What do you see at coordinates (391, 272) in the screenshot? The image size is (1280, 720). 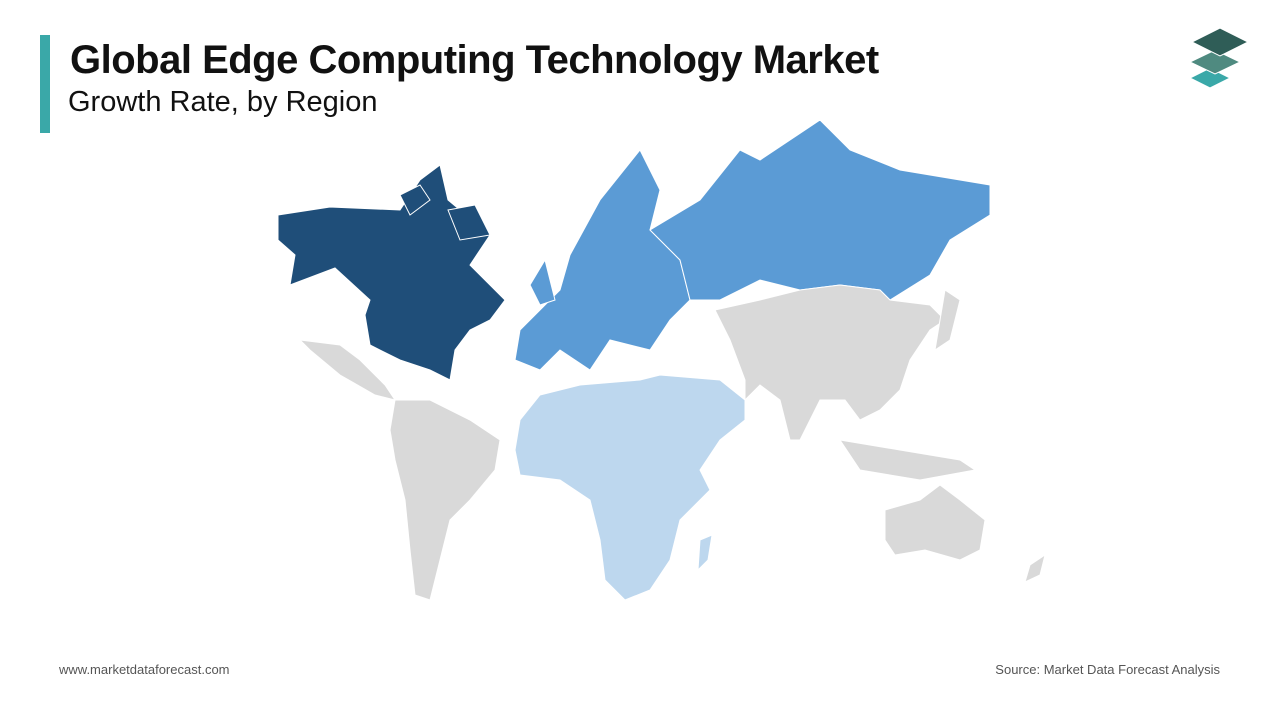 I see `north-america` at bounding box center [391, 272].